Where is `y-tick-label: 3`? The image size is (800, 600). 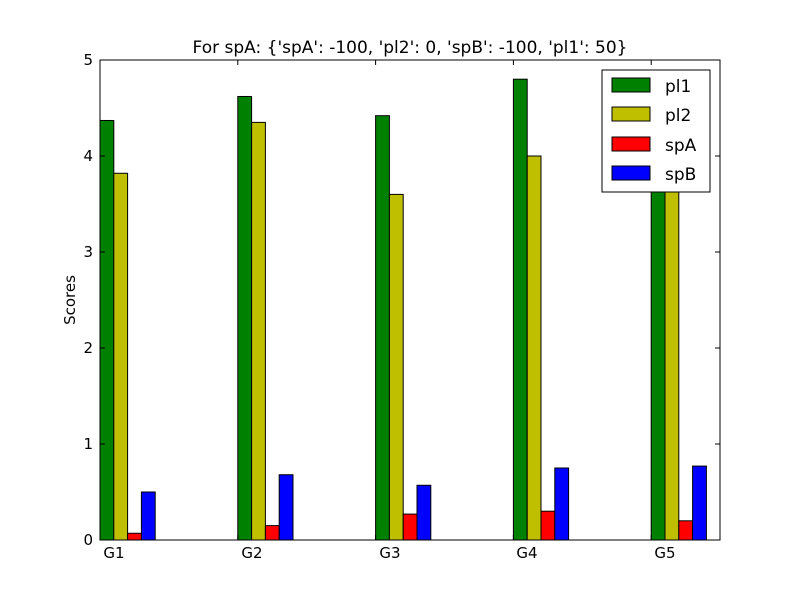 y-tick-label: 3 is located at coordinates (88, 252).